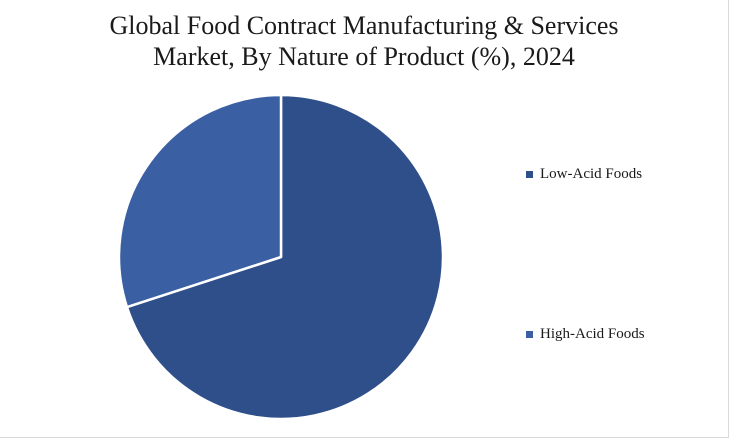  I want to click on pie-slice-high-acid-foods, so click(200, 201).